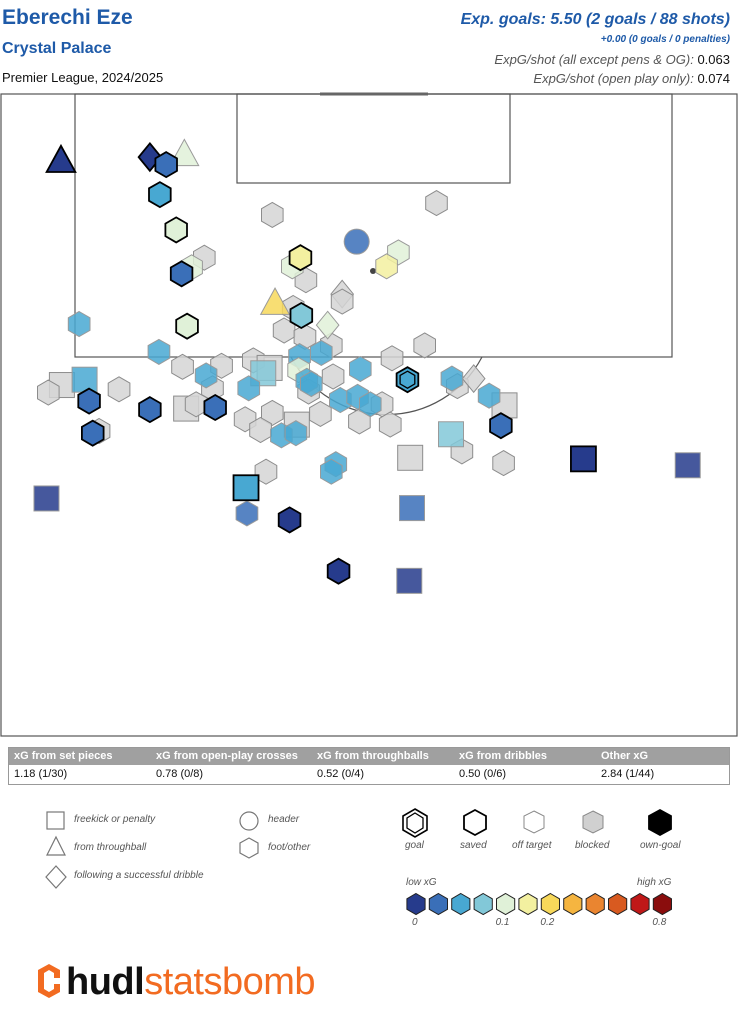 Image resolution: width=738 pixels, height=1024 pixels. What do you see at coordinates (547, 922) in the screenshot?
I see `scale-tick-label: 0.2` at bounding box center [547, 922].